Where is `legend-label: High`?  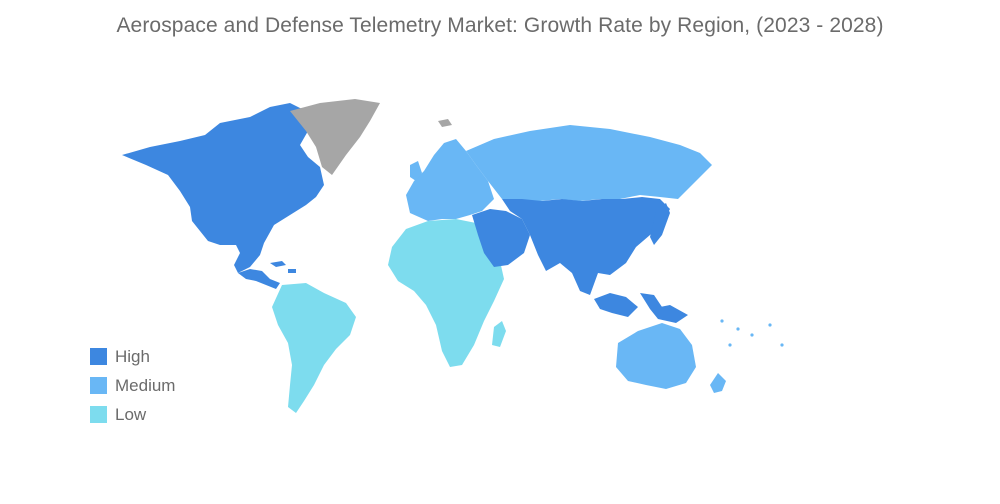
legend-label: High is located at coordinates (132, 356).